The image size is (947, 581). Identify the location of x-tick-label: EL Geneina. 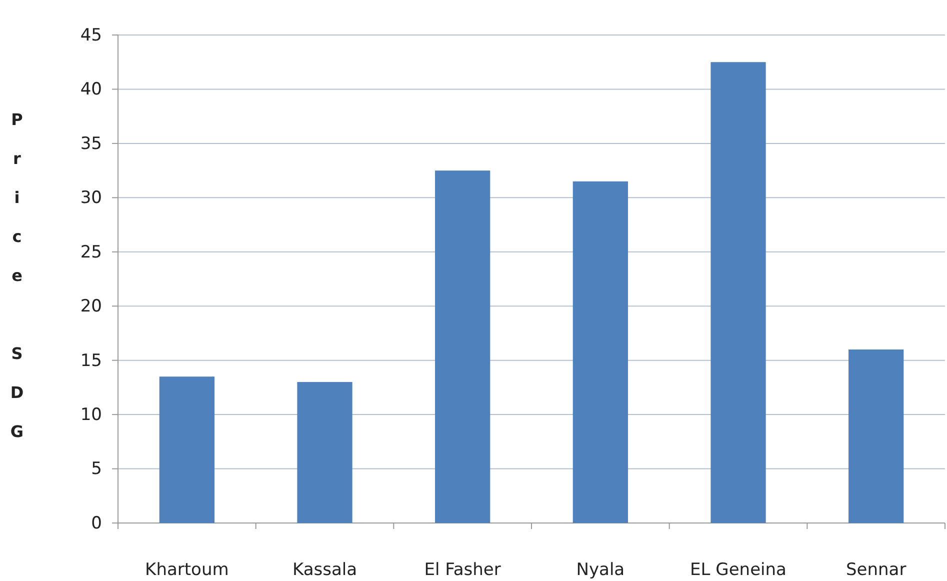
(738, 570).